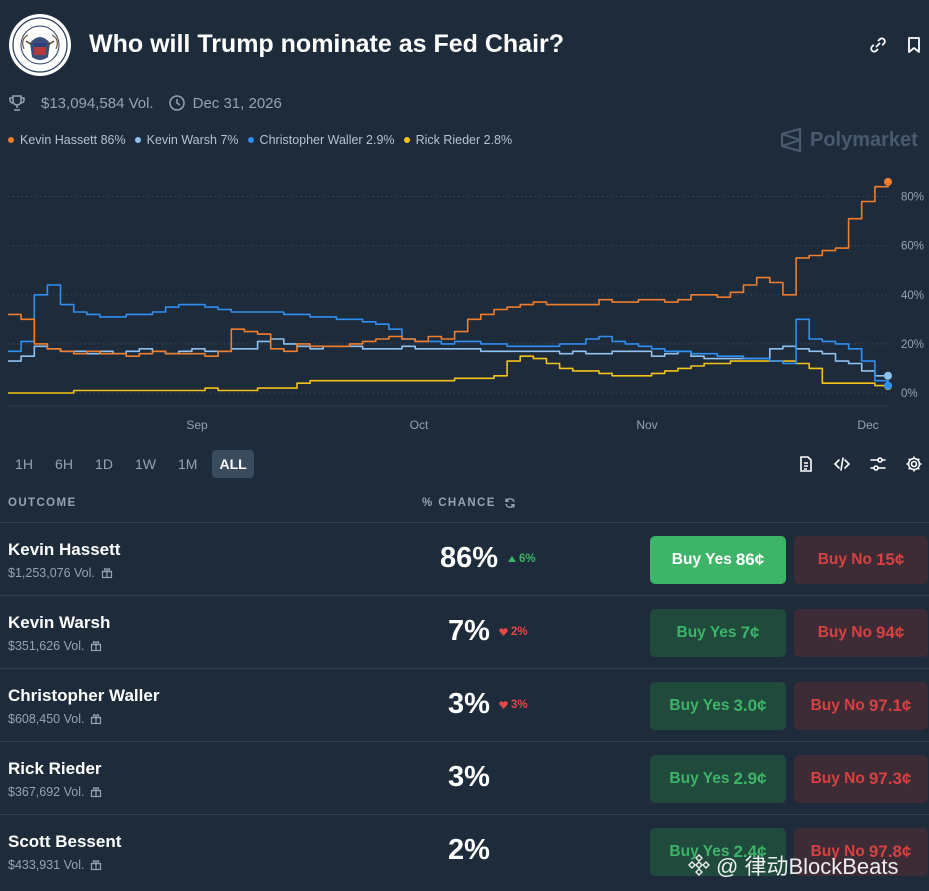 This screenshot has width=929, height=891. What do you see at coordinates (513, 705) in the screenshot?
I see `outcome-change: 3%` at bounding box center [513, 705].